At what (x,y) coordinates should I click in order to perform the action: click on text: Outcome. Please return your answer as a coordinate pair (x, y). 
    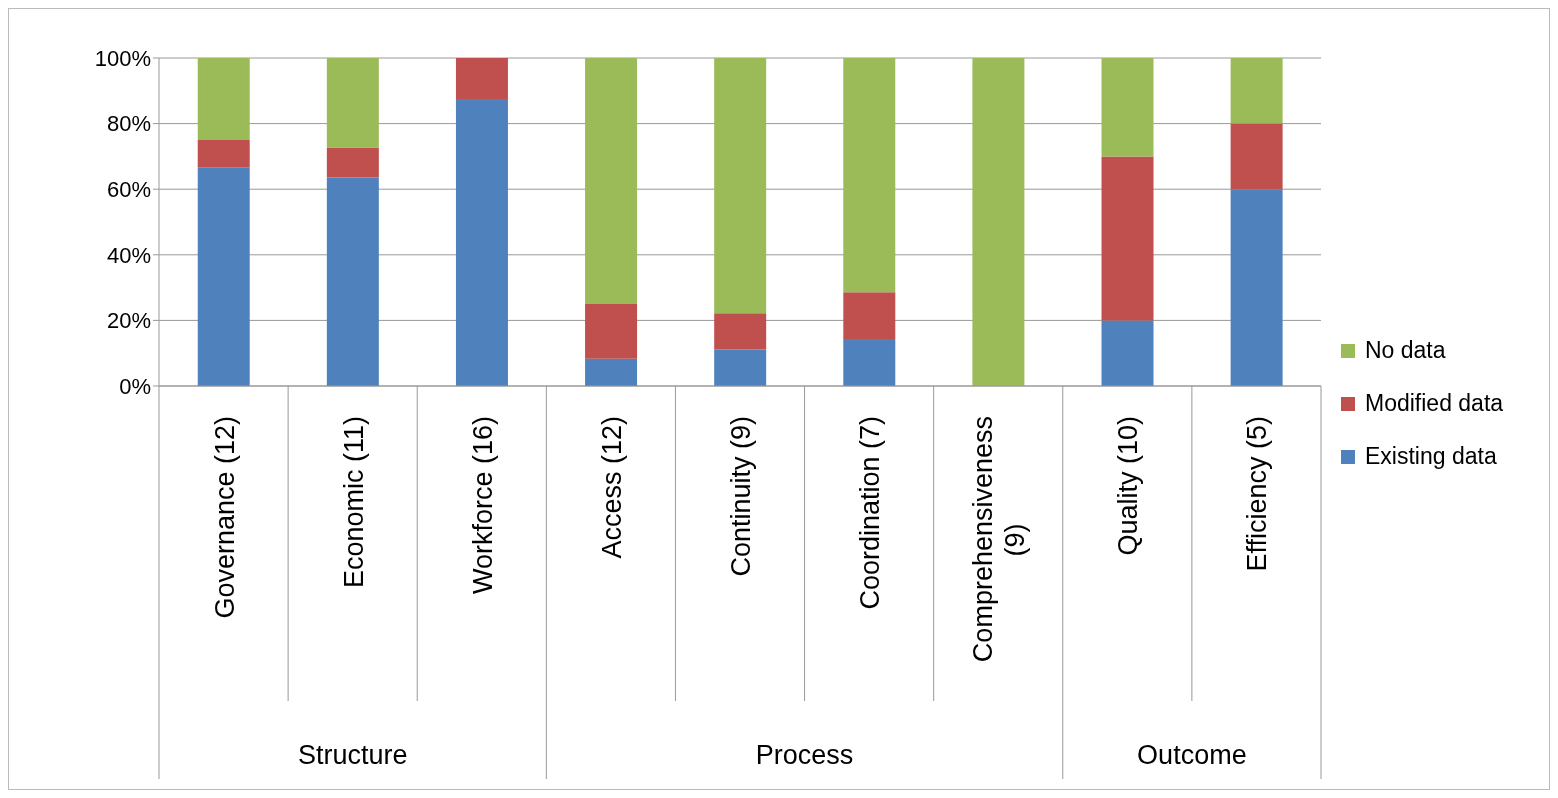
    Looking at the image, I should click on (1192, 755).